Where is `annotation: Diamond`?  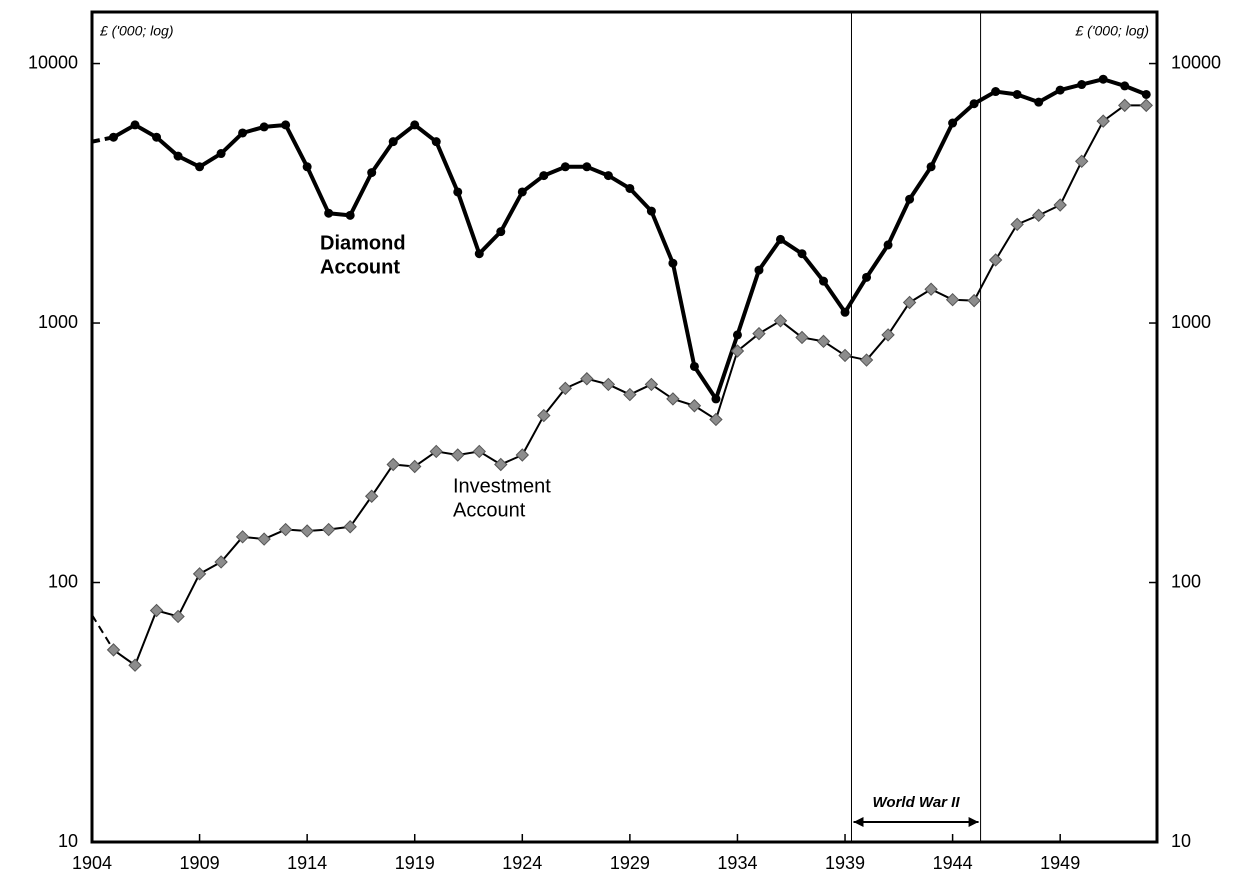
annotation: Diamond is located at coordinates (363, 243).